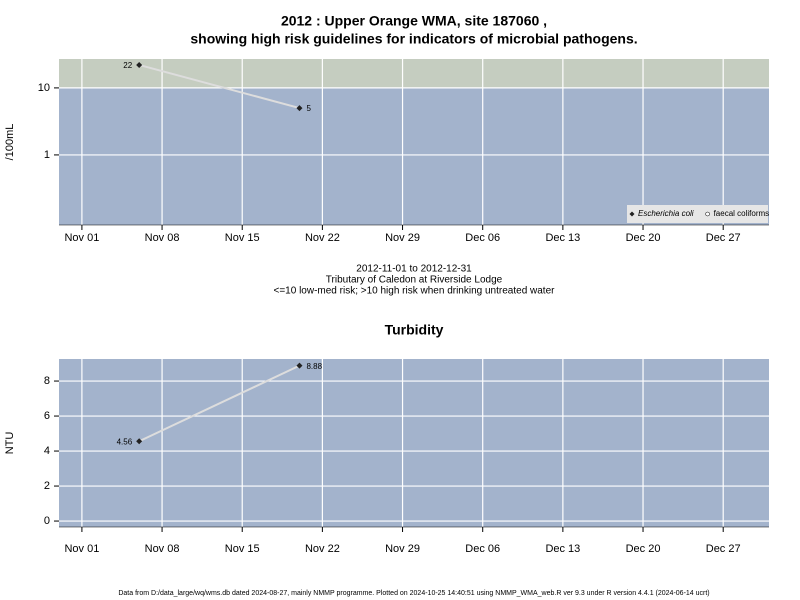 The image size is (800, 600). What do you see at coordinates (742, 213) in the screenshot?
I see `legend-label: faecal coliforms` at bounding box center [742, 213].